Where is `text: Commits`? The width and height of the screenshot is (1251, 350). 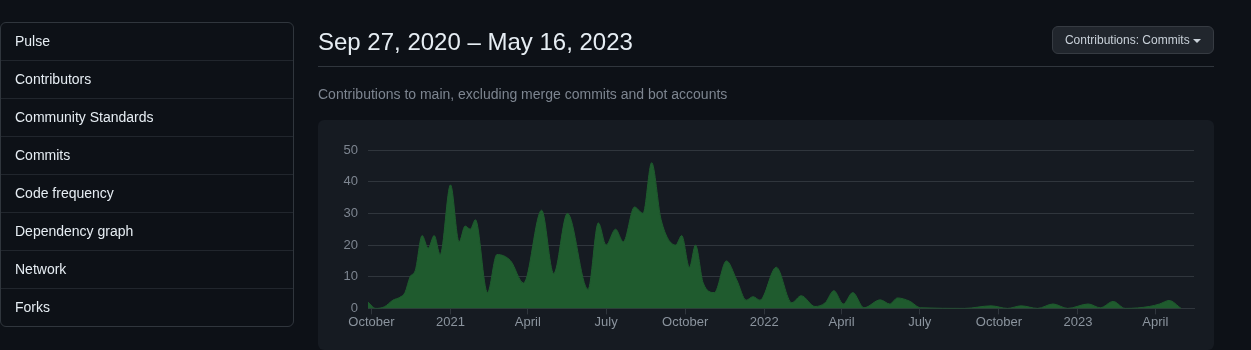
text: Commits is located at coordinates (147, 155).